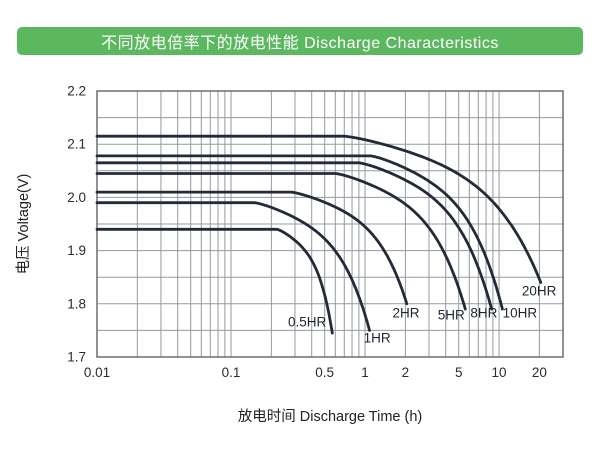 The height and width of the screenshot is (451, 600). What do you see at coordinates (405, 312) in the screenshot?
I see `curve-label-2hr: 2HR` at bounding box center [405, 312].